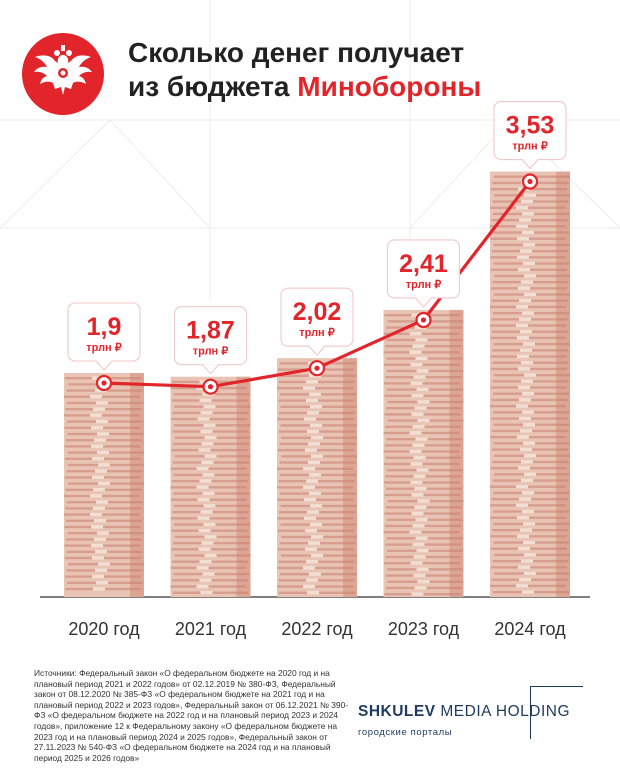  Describe the element at coordinates (210, 331) in the screenshot. I see `value-label-2: 1,87` at that location.